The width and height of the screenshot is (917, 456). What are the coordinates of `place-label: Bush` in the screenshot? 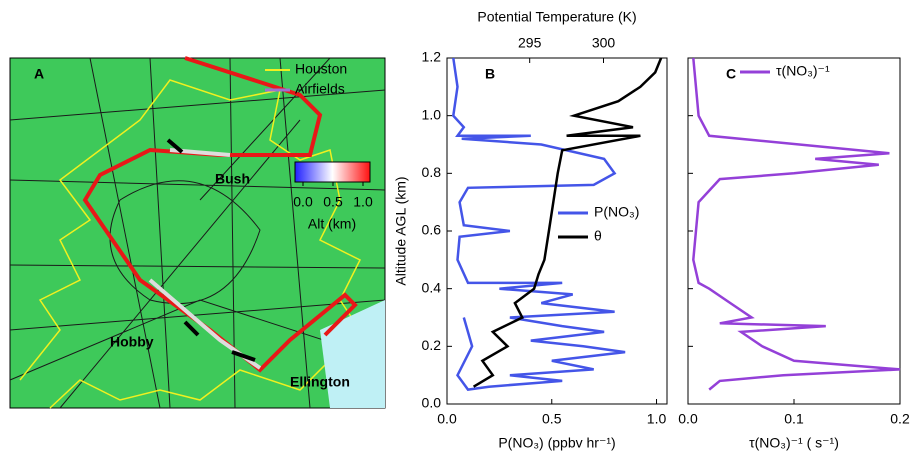 It's located at (232, 179).